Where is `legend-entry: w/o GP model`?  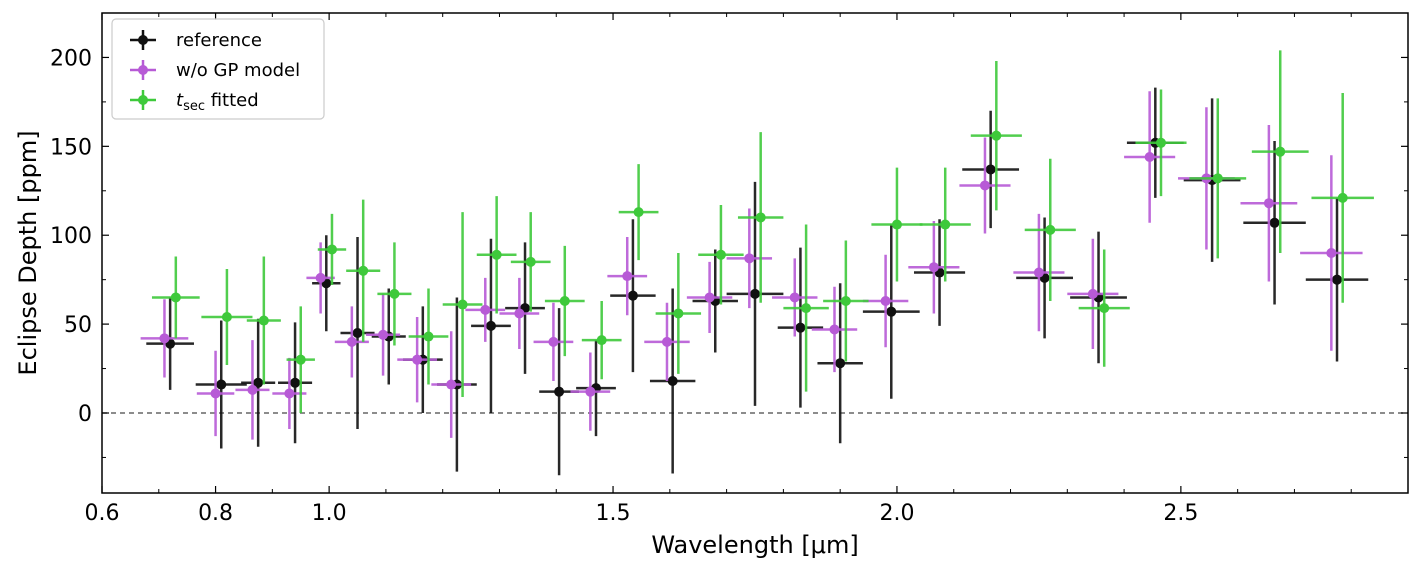
legend-entry: w/o GP model is located at coordinates (215, 70).